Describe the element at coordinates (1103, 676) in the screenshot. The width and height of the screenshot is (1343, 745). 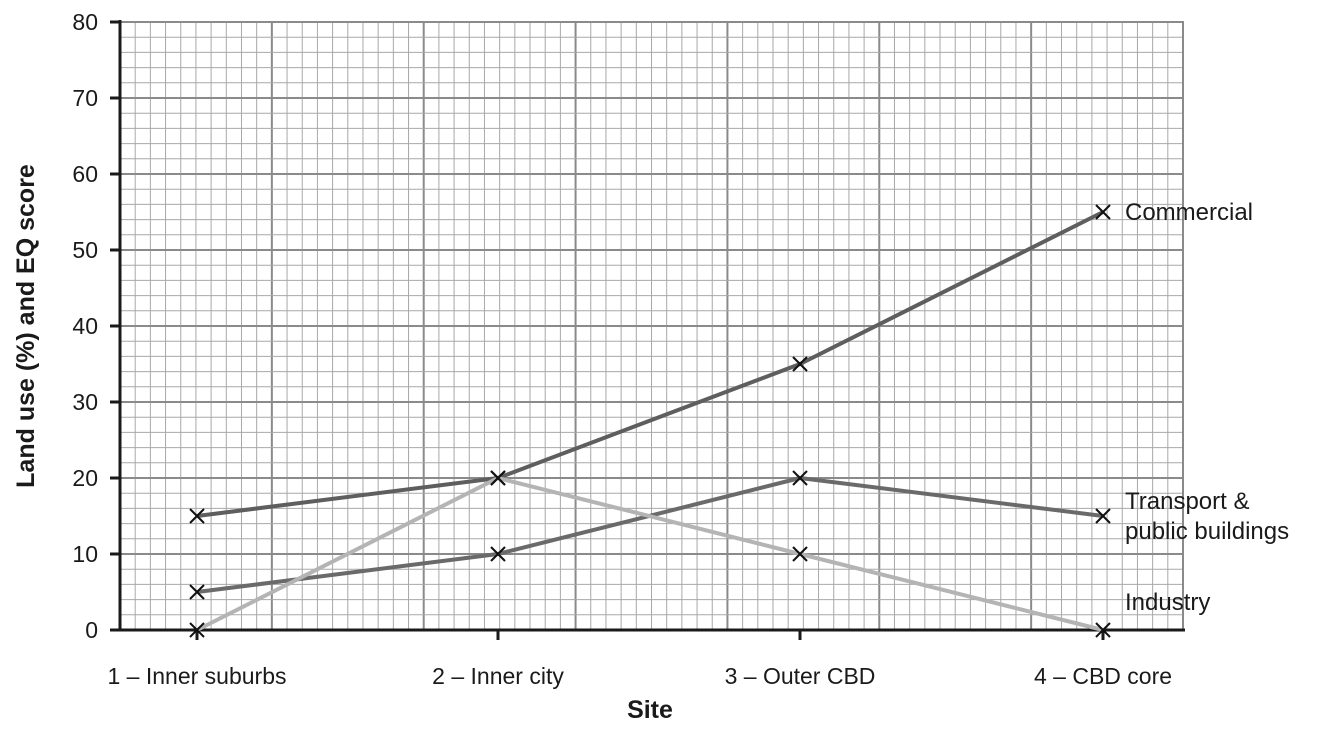
I see `x-tick-label: 4 – CBD core` at that location.